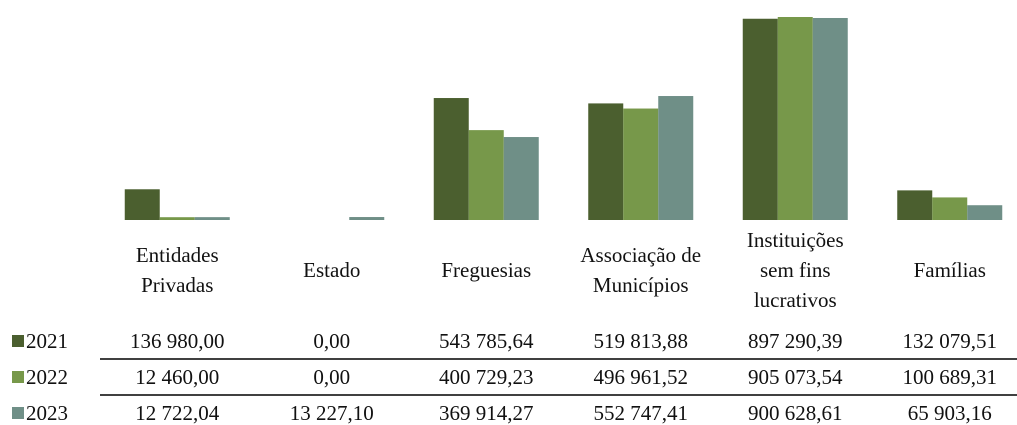  What do you see at coordinates (641, 341) in the screenshot?
I see `value-label: 519 813,88` at bounding box center [641, 341].